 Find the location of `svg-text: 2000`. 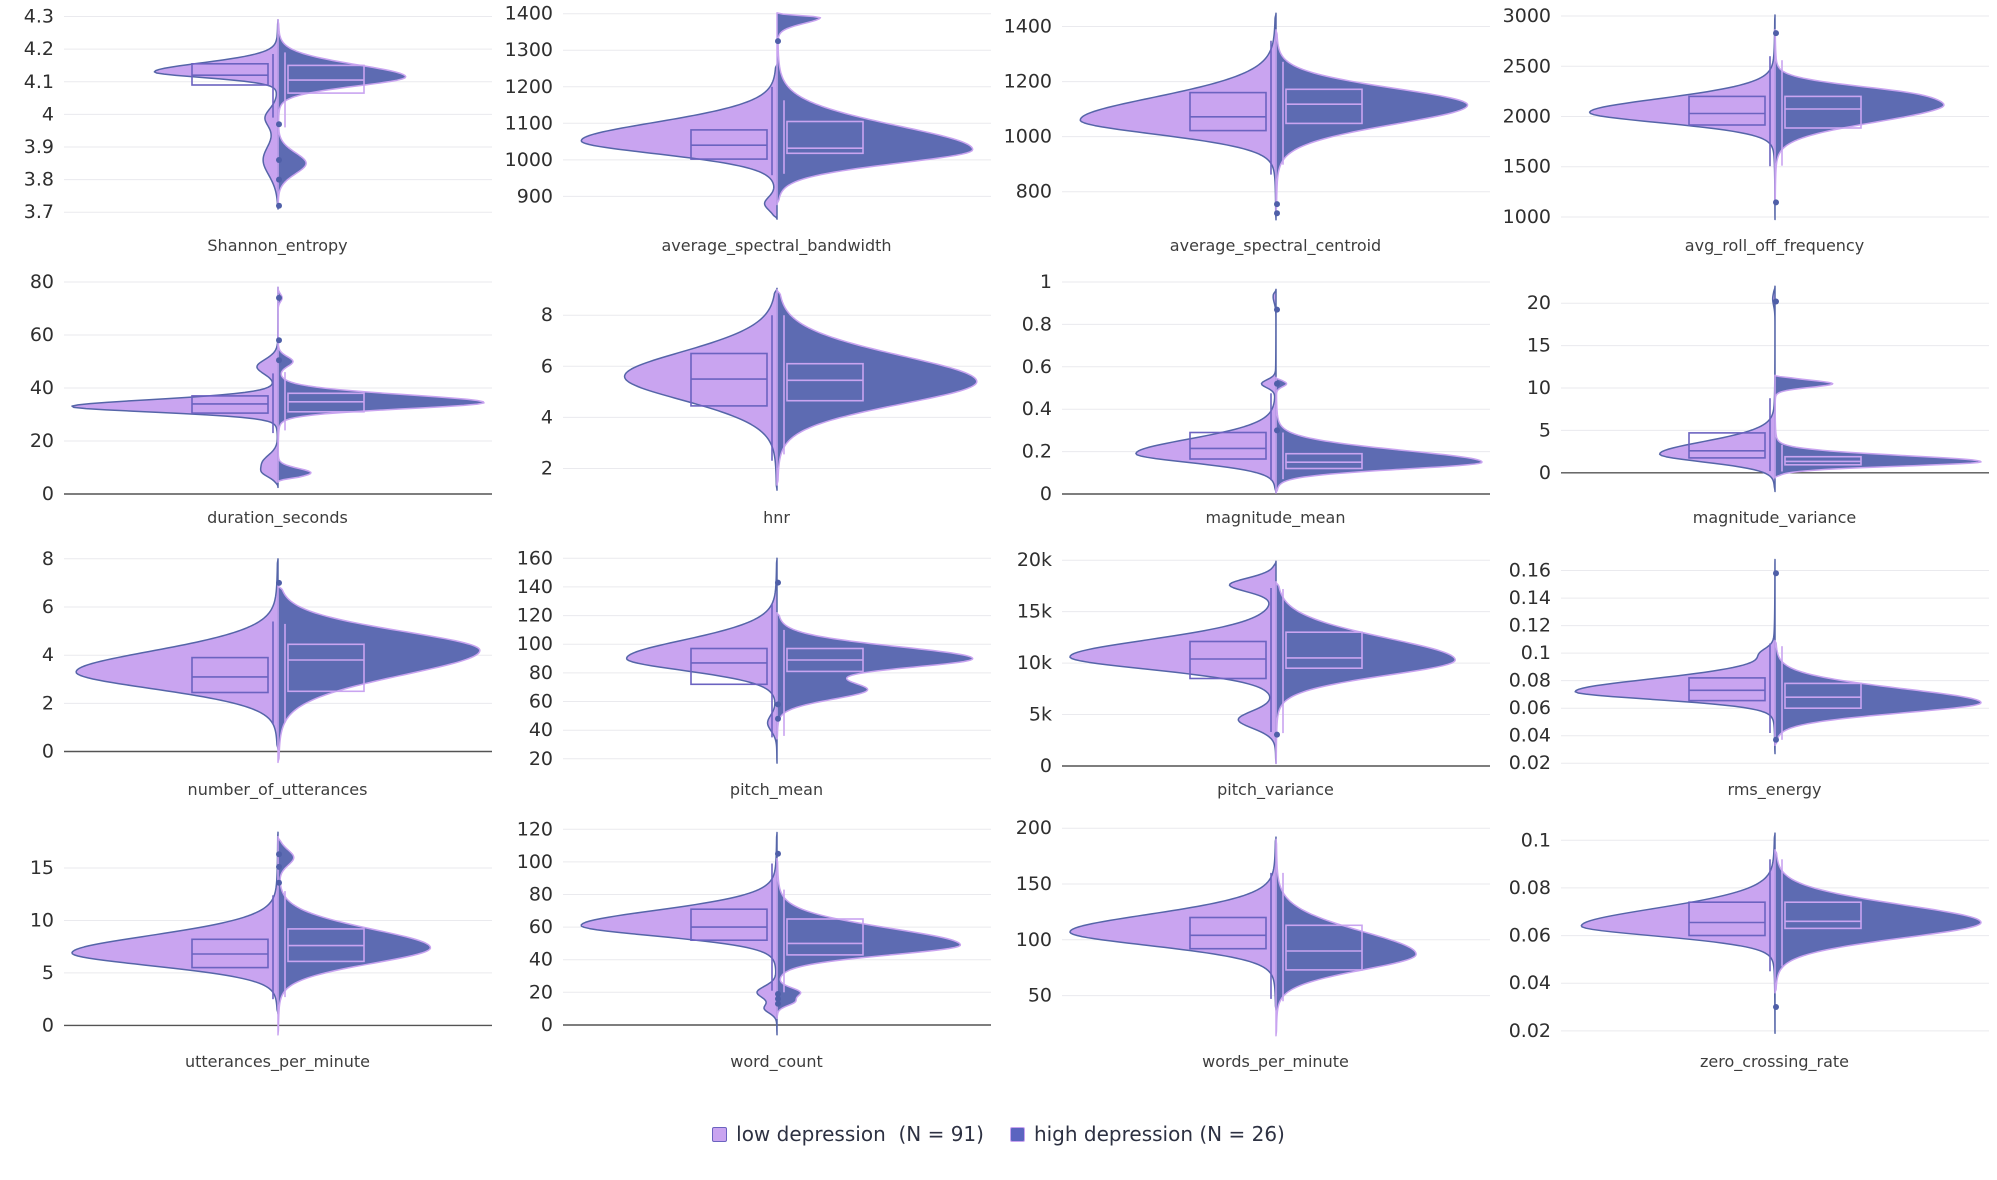

svg-text: 2000 is located at coordinates (1527, 117).